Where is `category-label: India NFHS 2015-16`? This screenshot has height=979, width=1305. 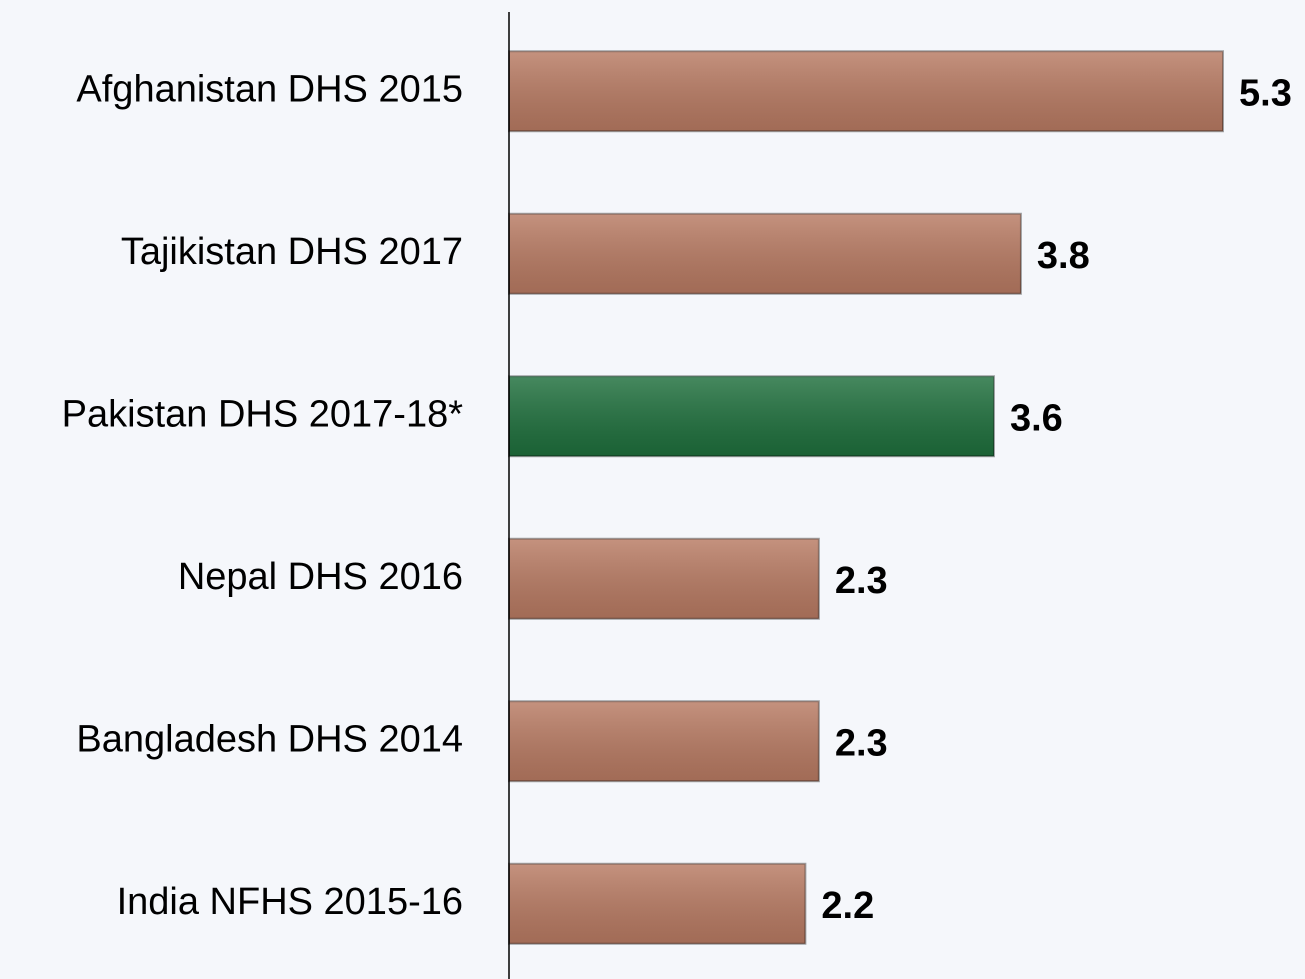
category-label: India NFHS 2015-16 is located at coordinates (290, 902).